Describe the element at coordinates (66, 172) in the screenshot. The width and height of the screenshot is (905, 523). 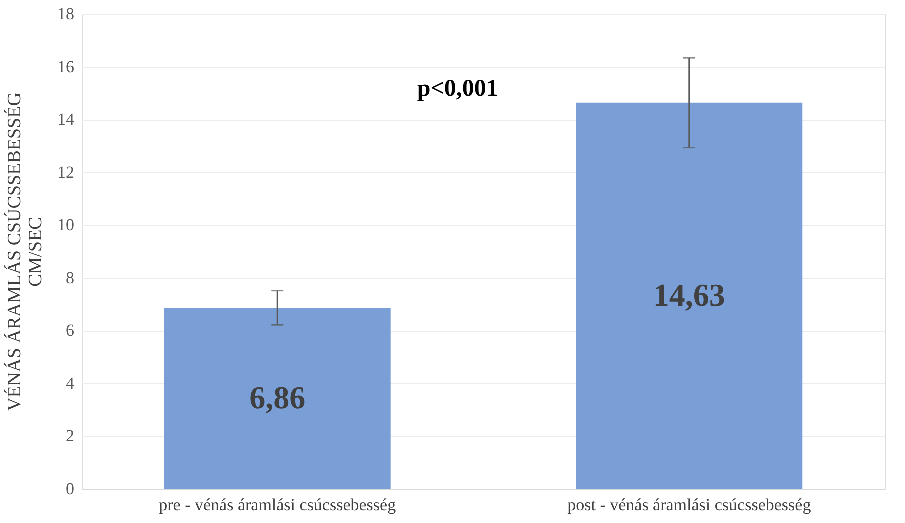
I see `y-tick-label: 12` at that location.